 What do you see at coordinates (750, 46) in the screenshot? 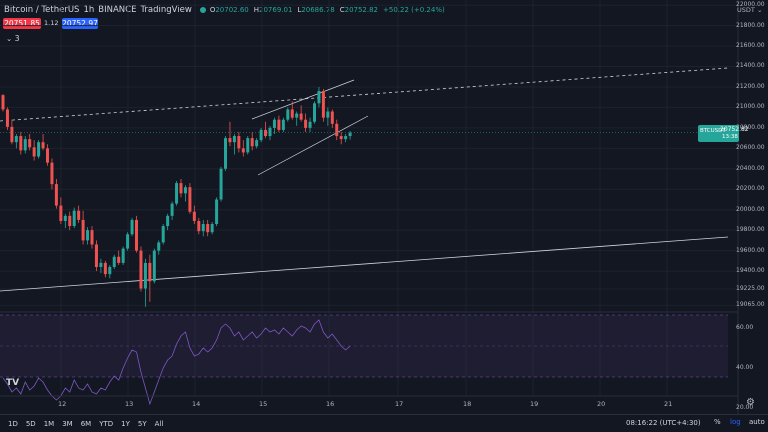
I see `price-axis-label: 21600.00` at bounding box center [750, 46].